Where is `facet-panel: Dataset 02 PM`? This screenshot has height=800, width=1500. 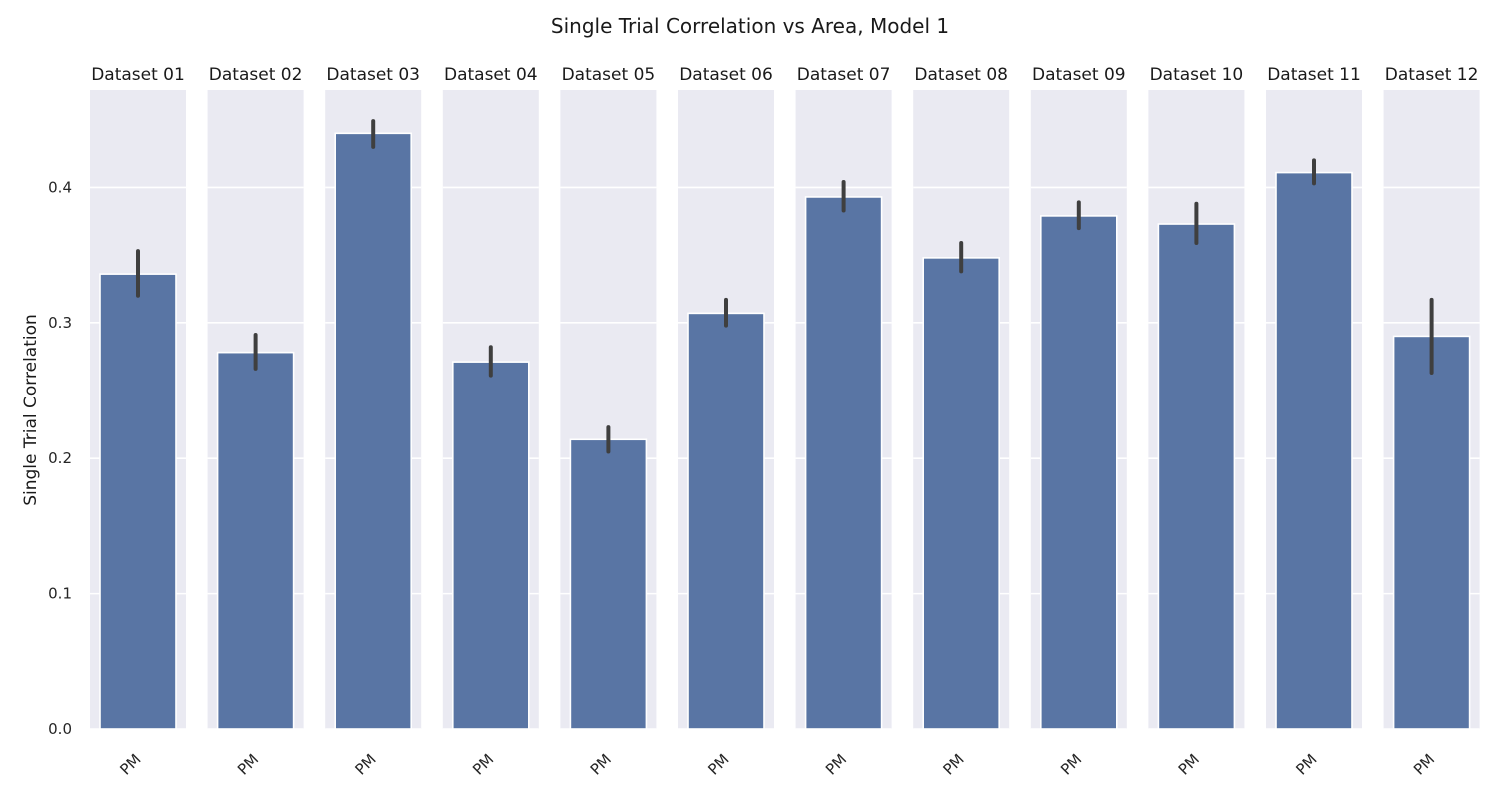
facet-panel: Dataset 02 PM is located at coordinates (255, 422).